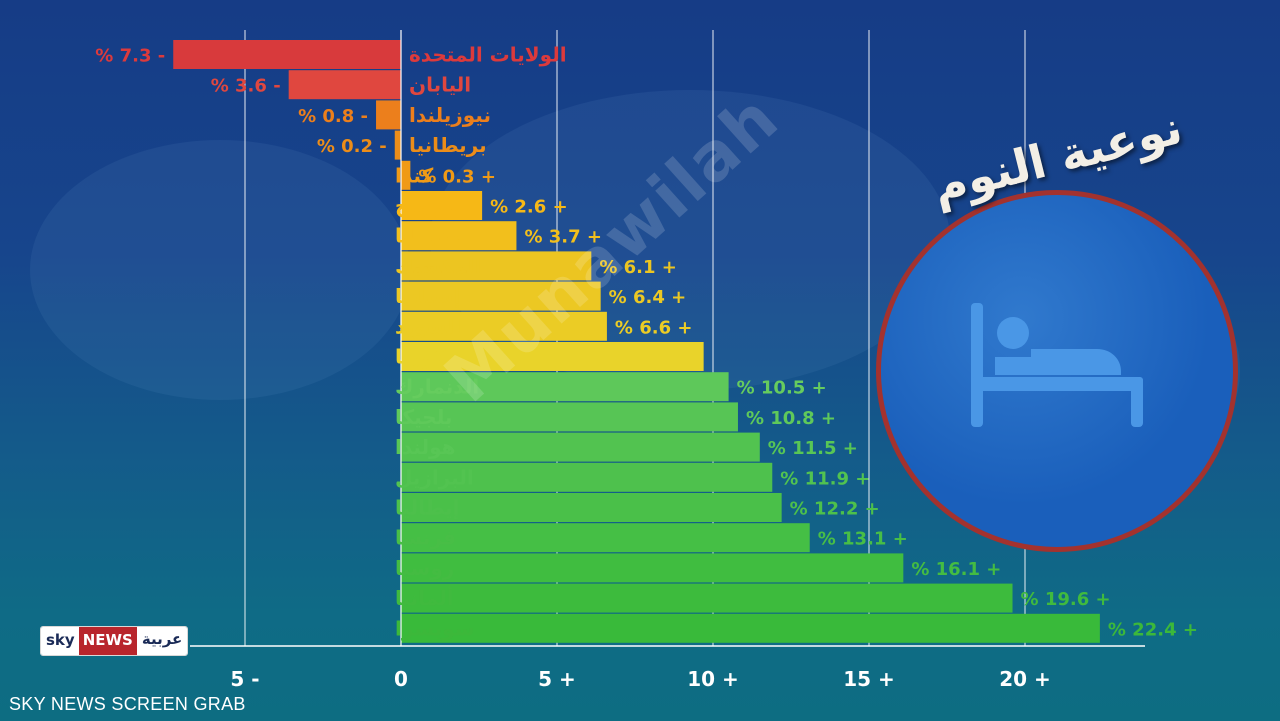 The image size is (1280, 721). What do you see at coordinates (434, 628) in the screenshot?
I see `category-label: سويسرا` at bounding box center [434, 628].